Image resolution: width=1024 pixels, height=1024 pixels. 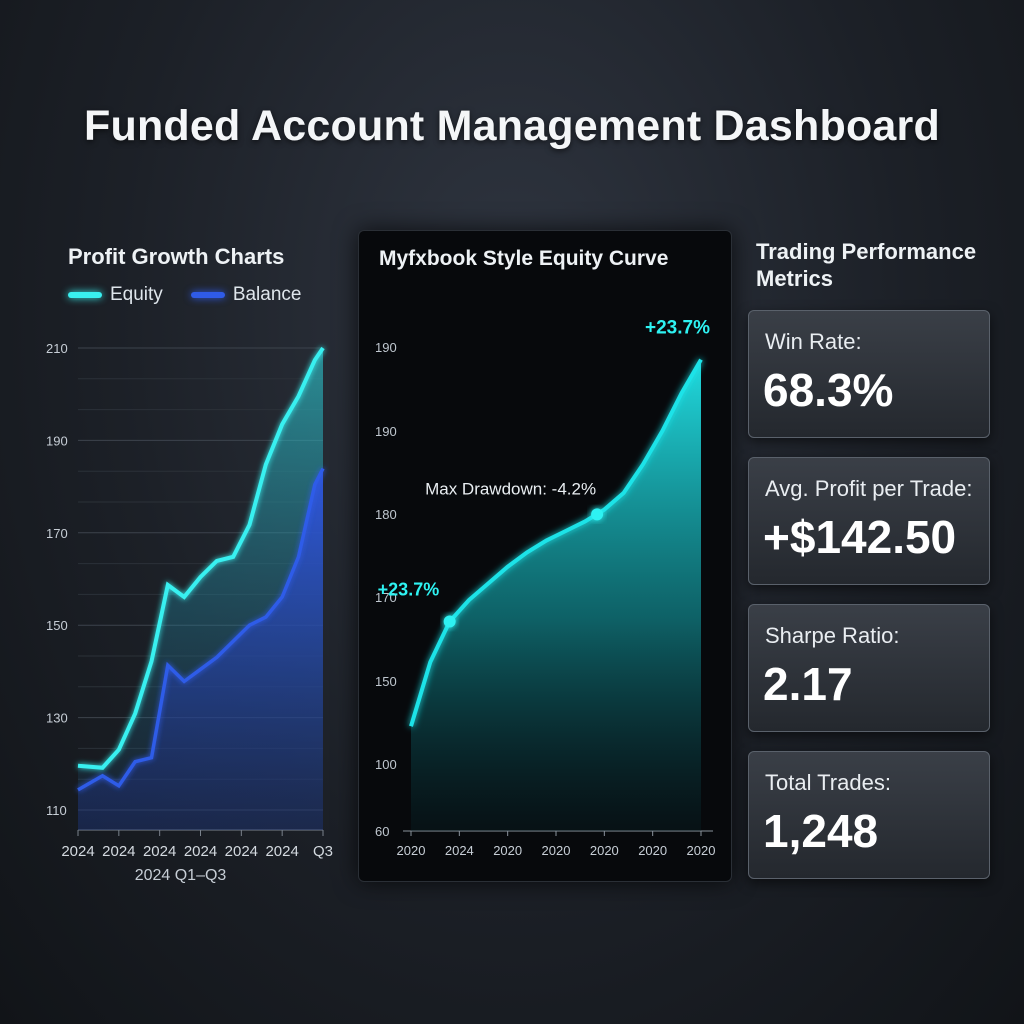 I want to click on legend-item-equity: Equity, so click(x=115, y=295).